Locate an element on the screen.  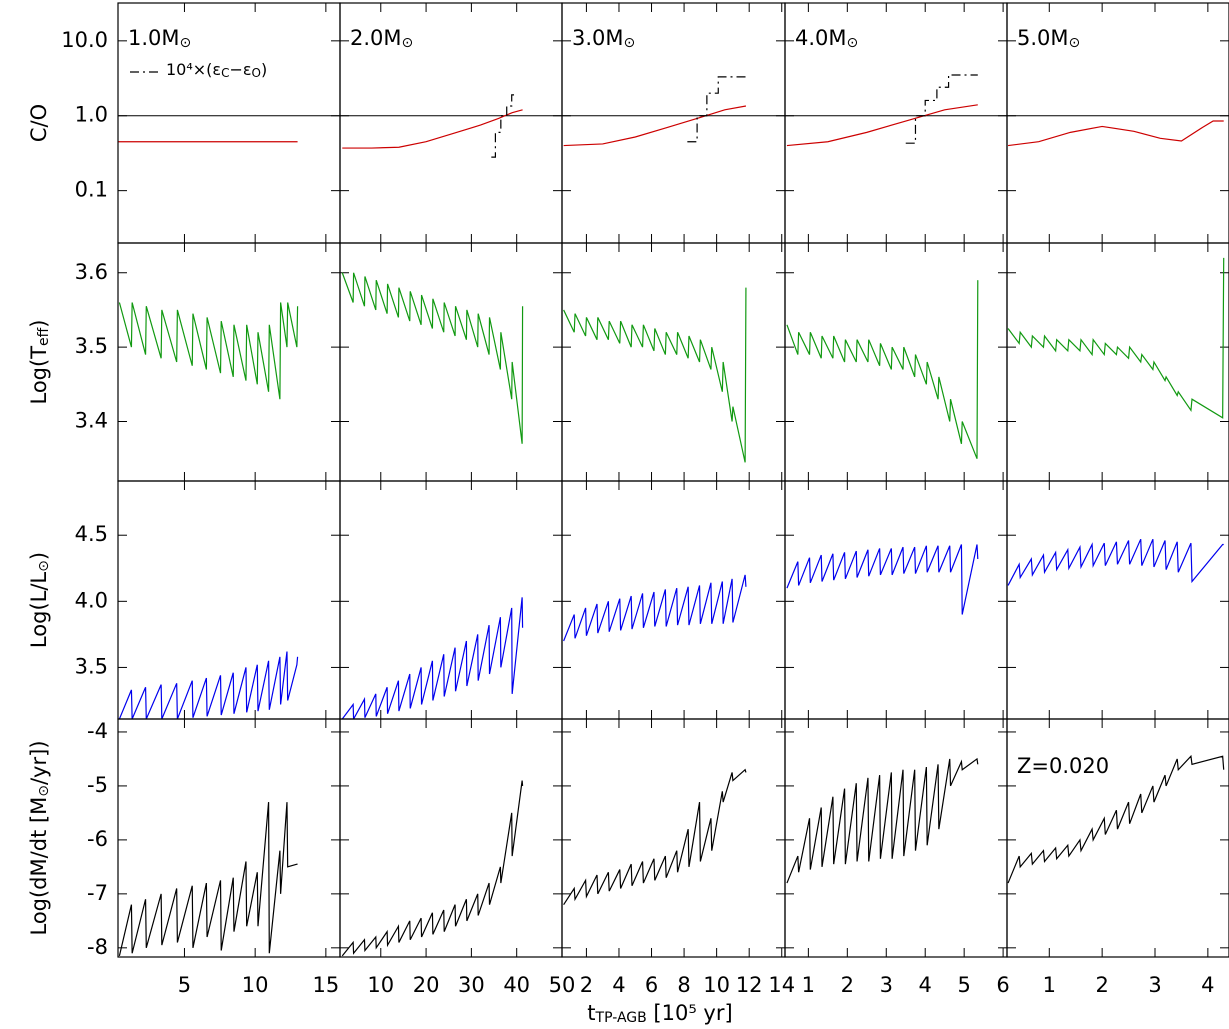
y-axis-label: Log(dM/dt [M⊙/yr]) is located at coordinates (39, 837).